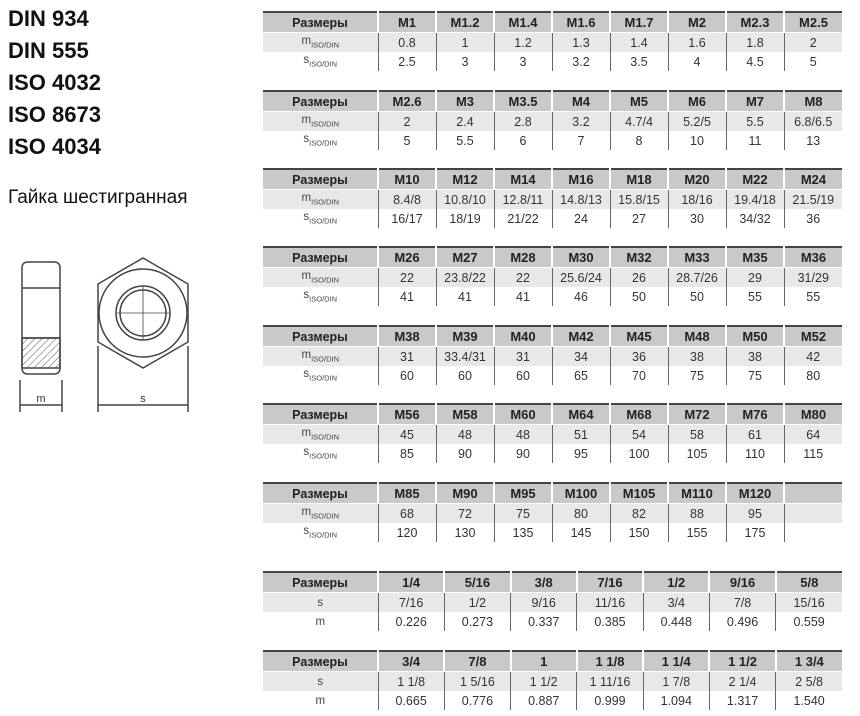 The width and height of the screenshot is (860, 716). Describe the element at coordinates (406, 199) in the screenshot. I see `table-cell: 8.4/8` at that location.